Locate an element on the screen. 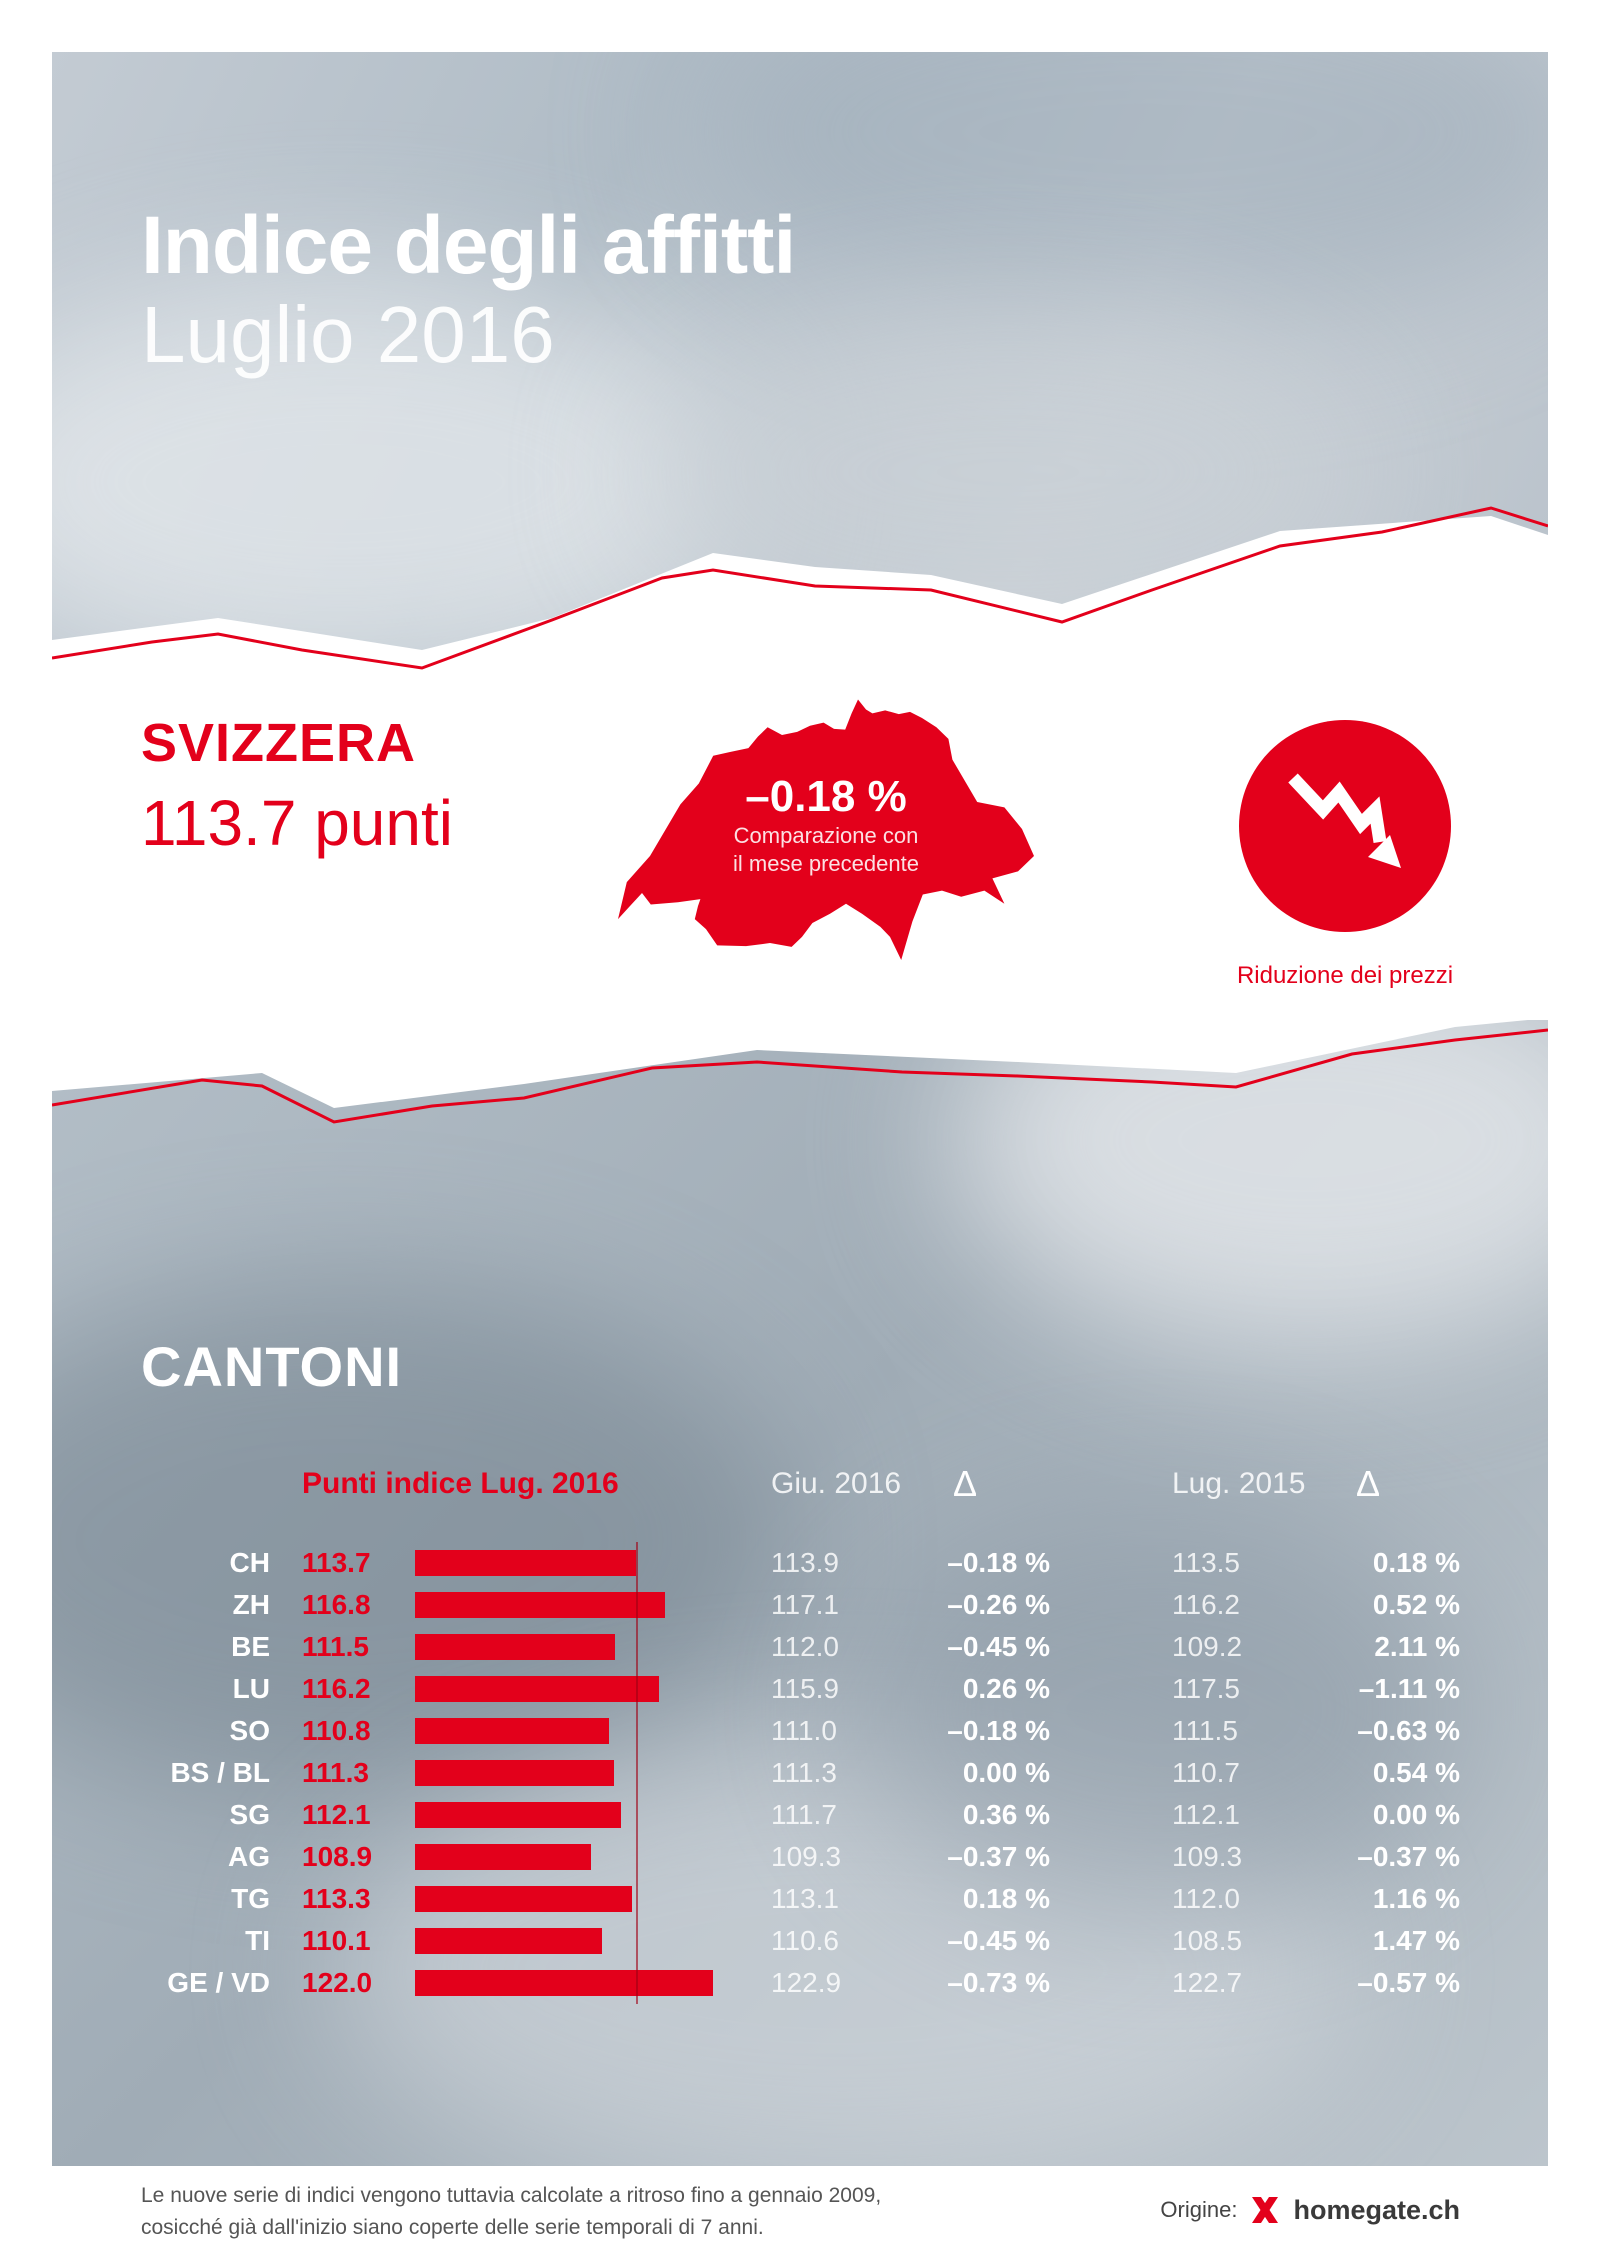 The image size is (1600, 2262). index-value: 122.0 is located at coordinates (337, 1982).